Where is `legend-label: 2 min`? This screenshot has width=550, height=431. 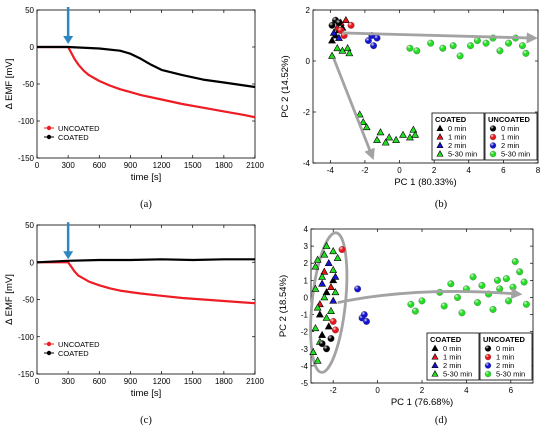
legend-label: 2 min is located at coordinates (510, 145).